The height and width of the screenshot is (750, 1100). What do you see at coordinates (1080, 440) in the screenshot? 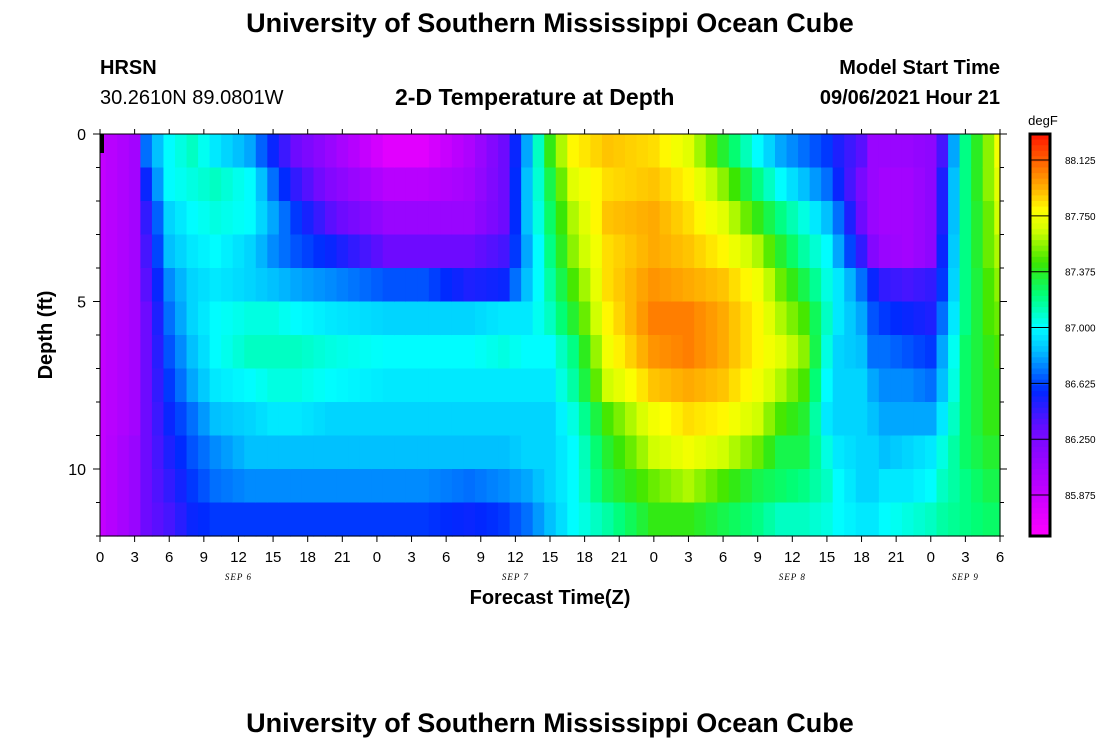
I see `colorbar-label: 86.250` at bounding box center [1080, 440].